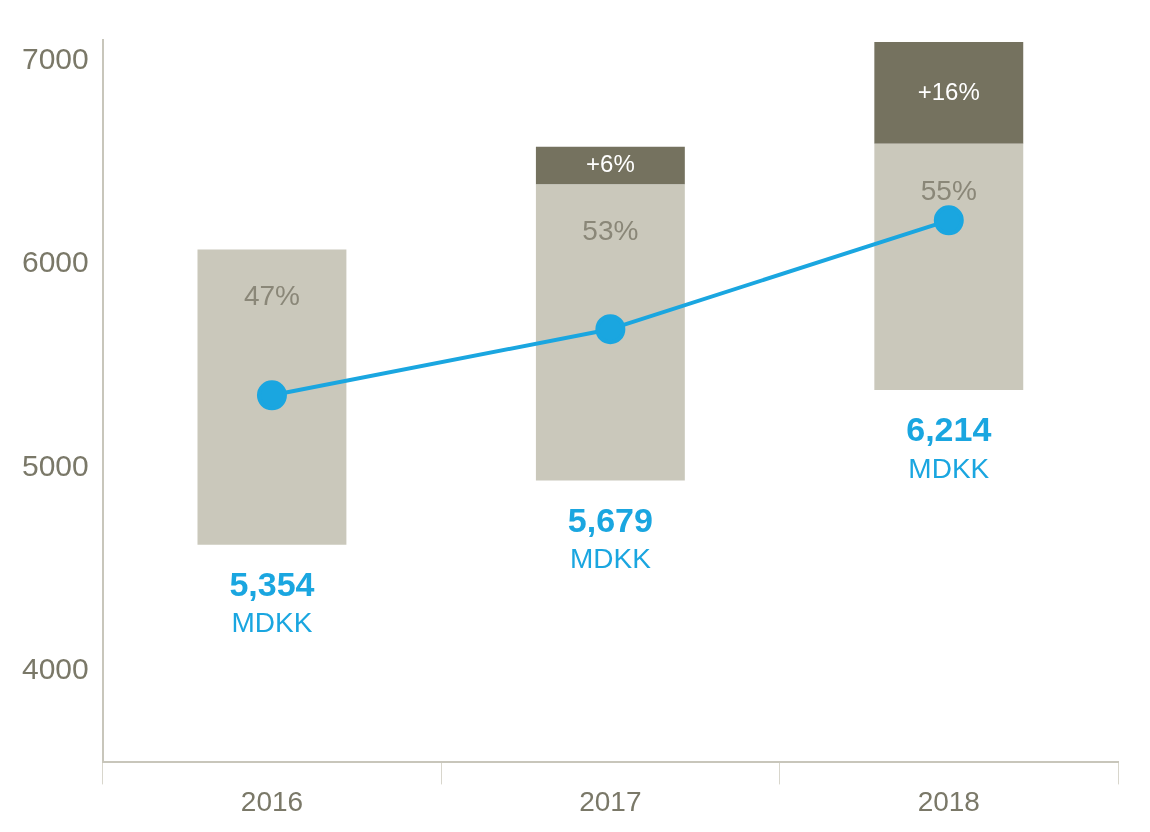 The height and width of the screenshot is (832, 1150). What do you see at coordinates (610, 231) in the screenshot?
I see `annotation: 53%` at bounding box center [610, 231].